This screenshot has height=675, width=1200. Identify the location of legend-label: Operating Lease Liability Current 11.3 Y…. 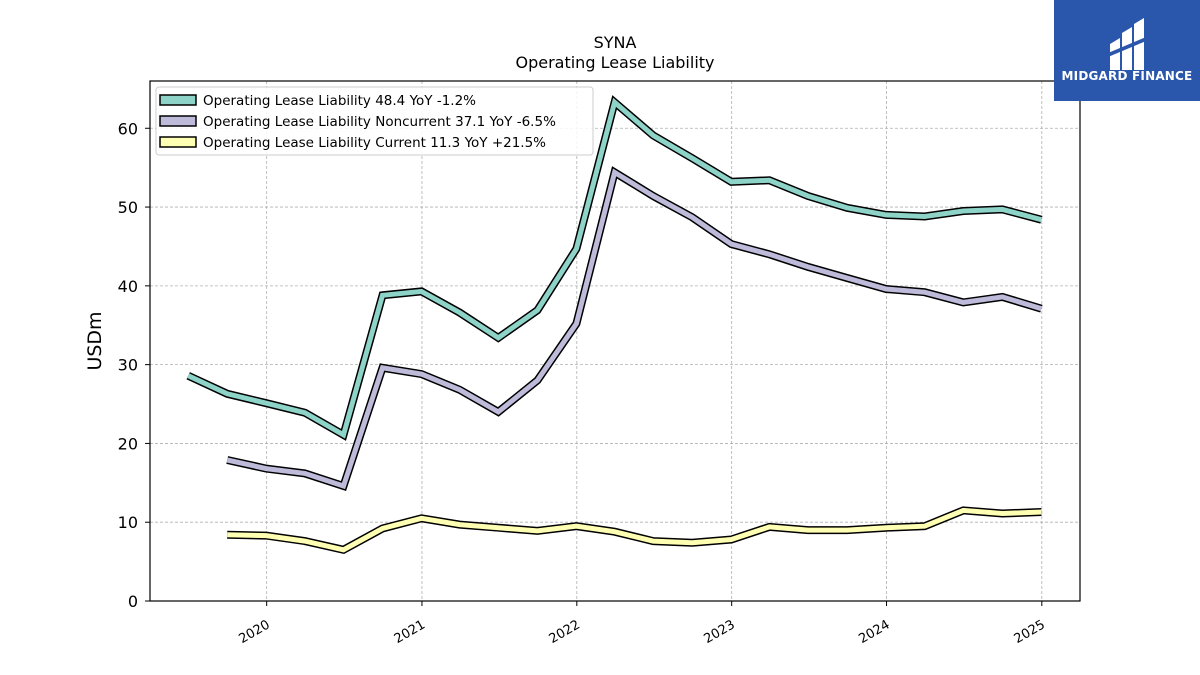
(374, 143).